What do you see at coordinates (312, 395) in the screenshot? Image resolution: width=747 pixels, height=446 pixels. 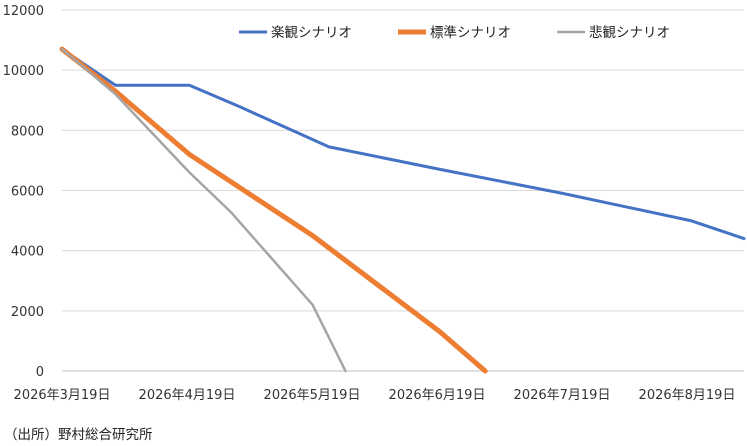 I see `x-tick-label: 2026年5月19日` at bounding box center [312, 395].